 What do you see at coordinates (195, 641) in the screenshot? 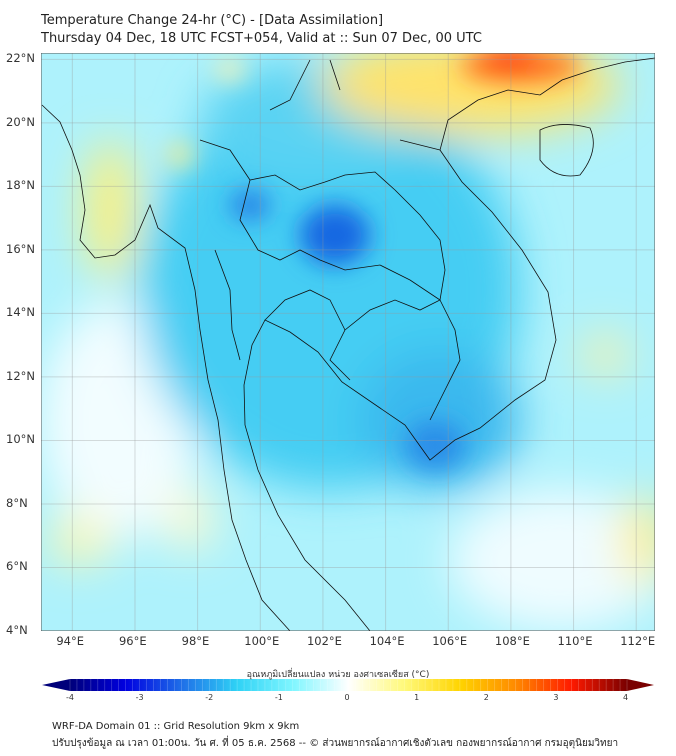
I see `lon-label: 98°E` at bounding box center [195, 641].